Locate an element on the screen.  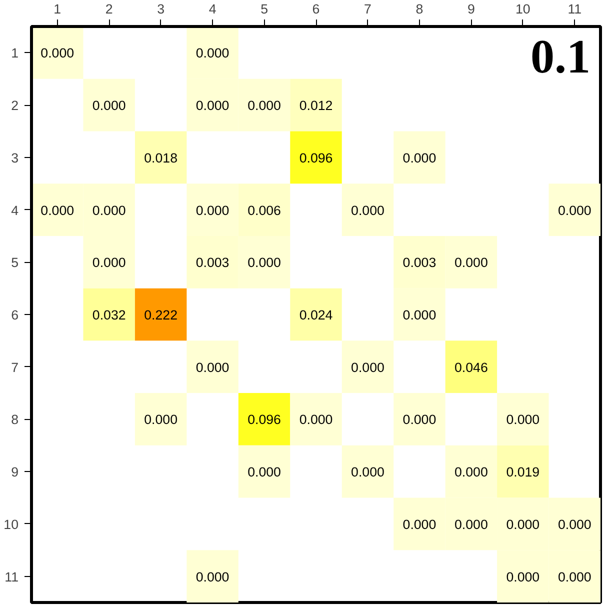
data-label: 0.019 is located at coordinates (523, 472).